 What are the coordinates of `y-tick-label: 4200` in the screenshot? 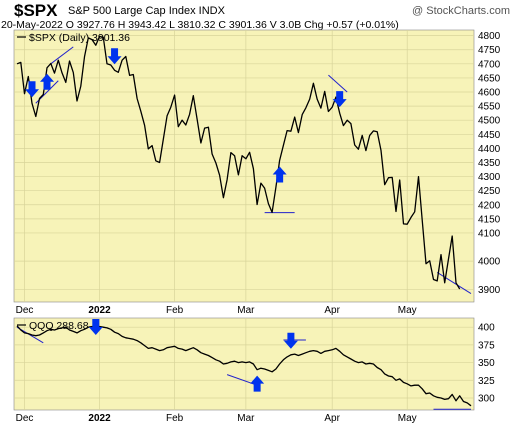 It's located at (489, 205).